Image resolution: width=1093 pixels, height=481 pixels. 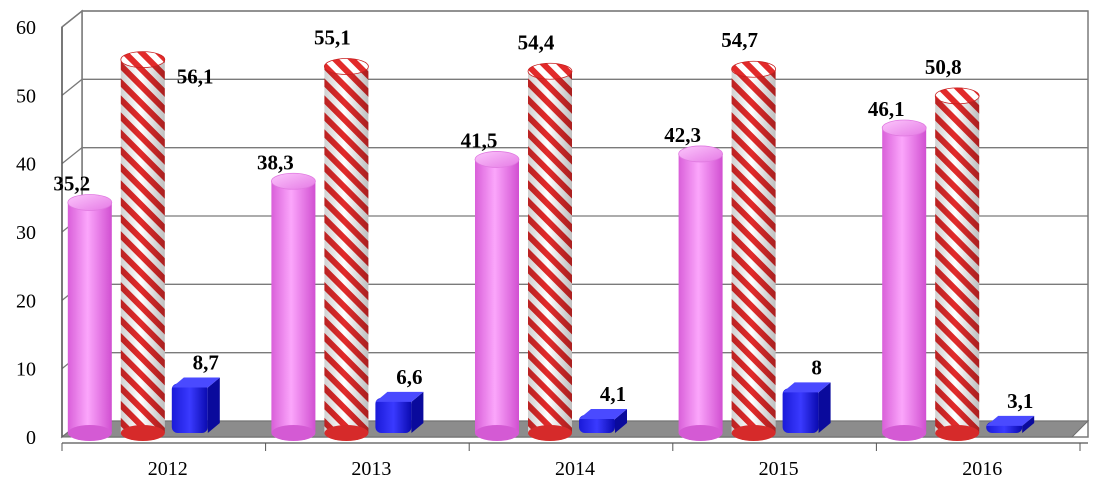 What do you see at coordinates (943, 67) in the screenshot?
I see `data-label: 50,8` at bounding box center [943, 67].